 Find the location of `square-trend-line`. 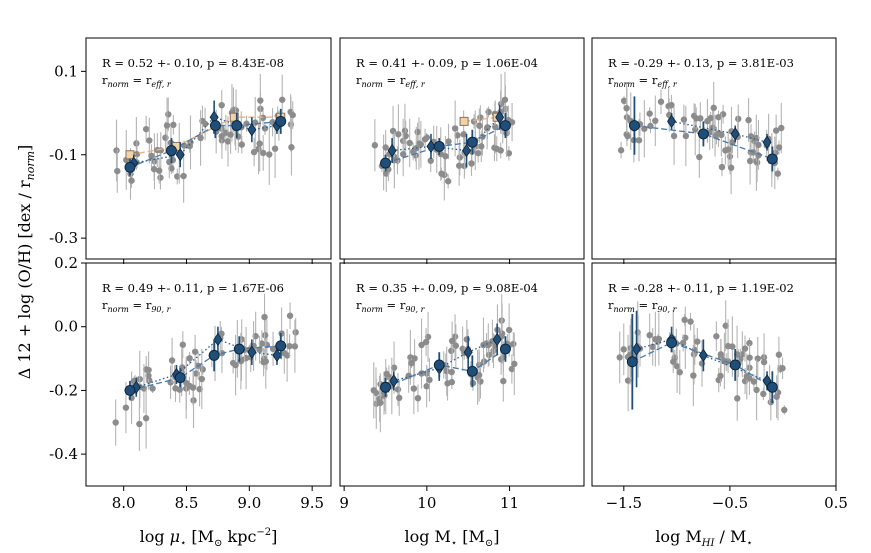

square-trend-line is located at coordinates (480, 119).